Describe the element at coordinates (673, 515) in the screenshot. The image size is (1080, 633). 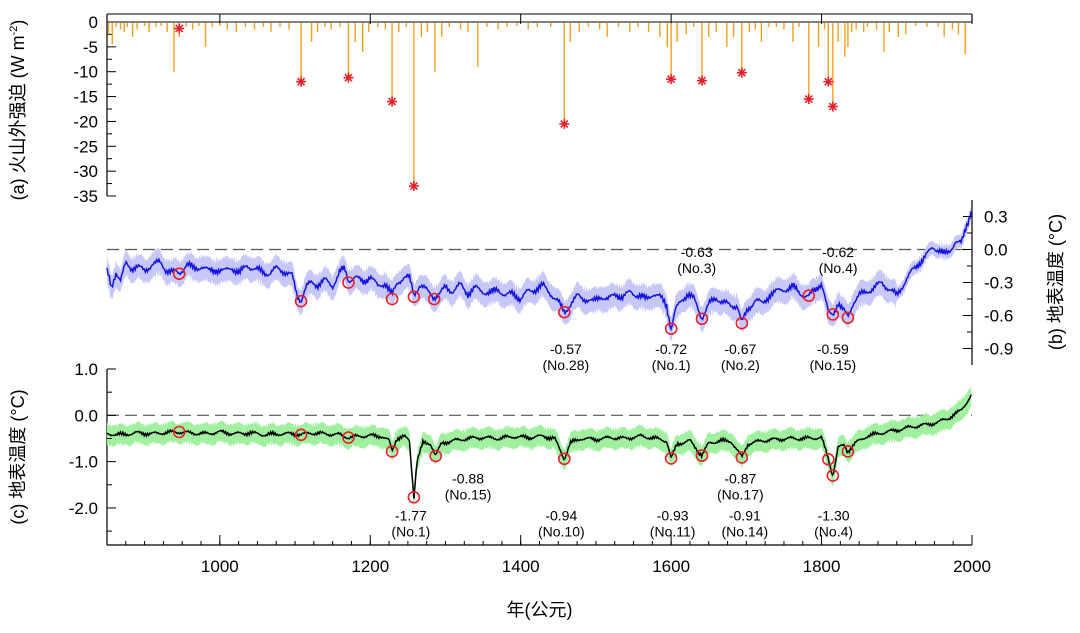
I see `panel-c-annotation-value: -0.93` at that location.